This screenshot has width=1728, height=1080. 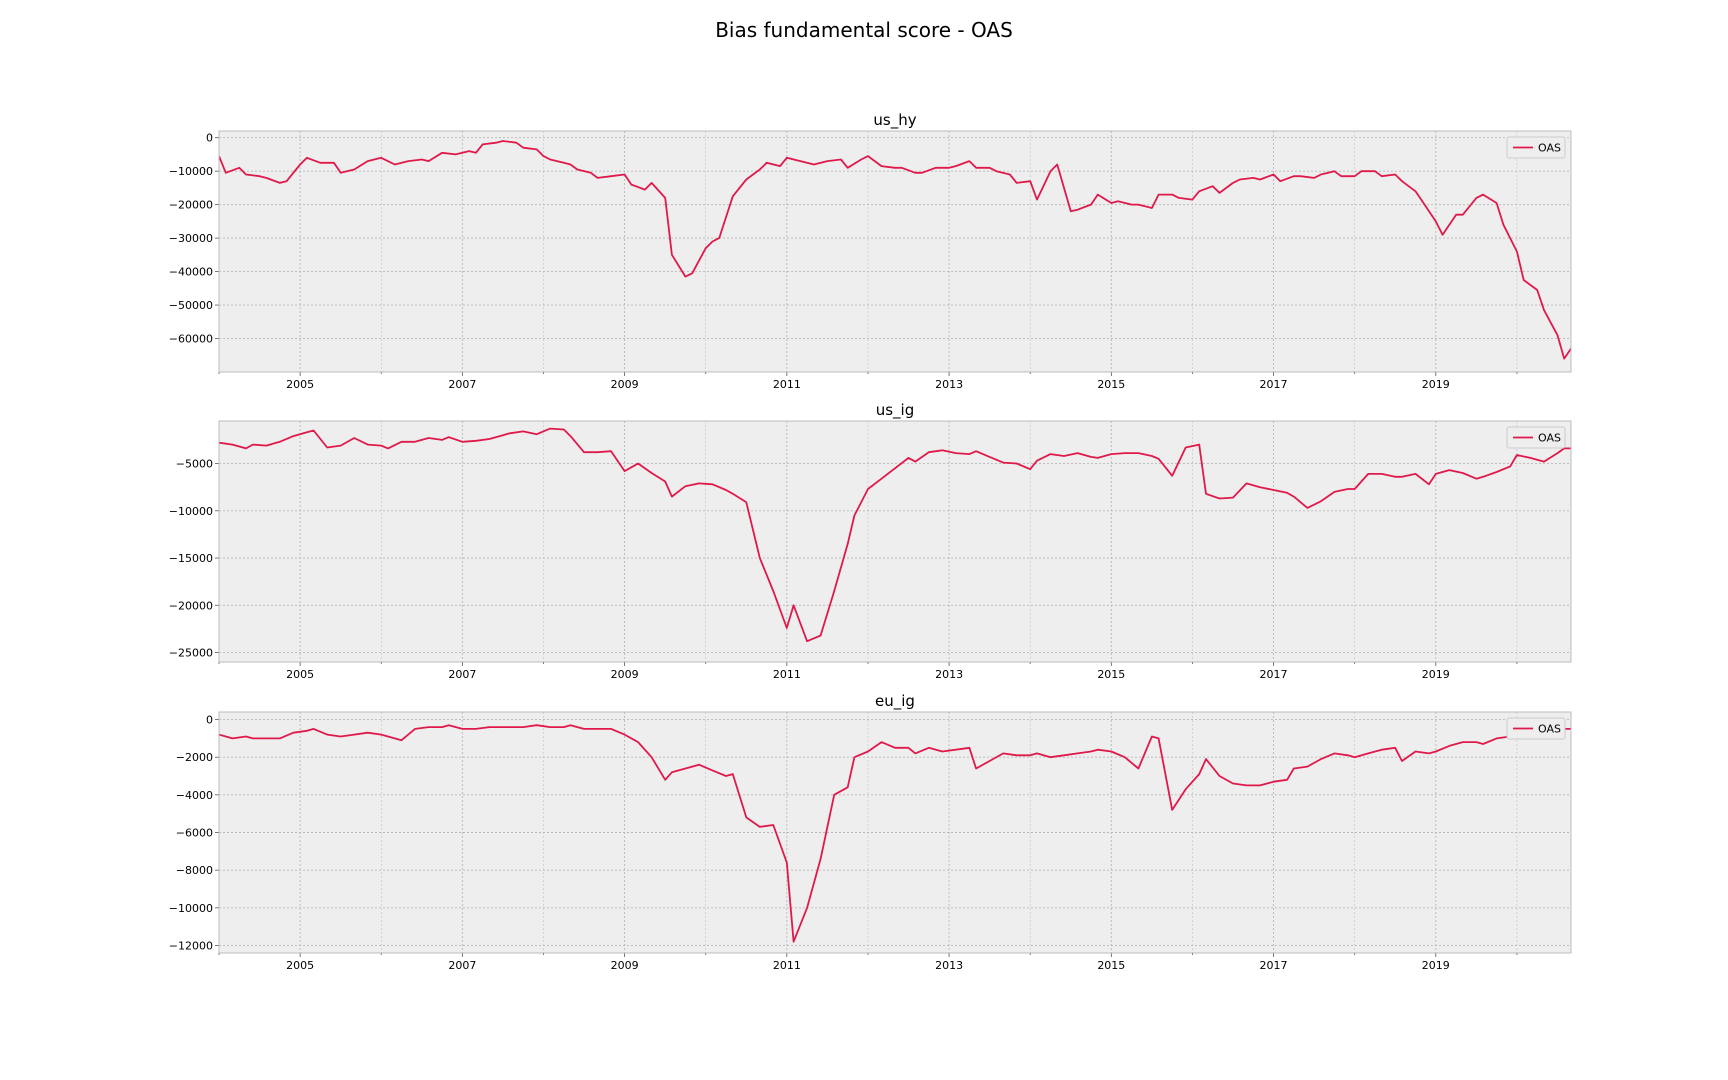 What do you see at coordinates (194, 870) in the screenshot?
I see `y-tick-label: −8000` at bounding box center [194, 870].